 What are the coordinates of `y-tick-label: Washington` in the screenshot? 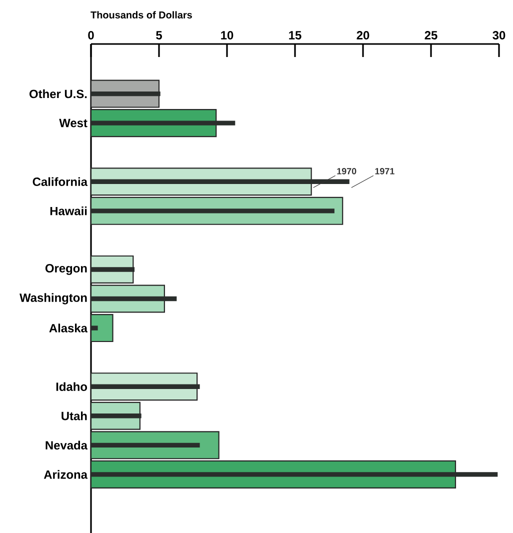 It's located at (53, 298).